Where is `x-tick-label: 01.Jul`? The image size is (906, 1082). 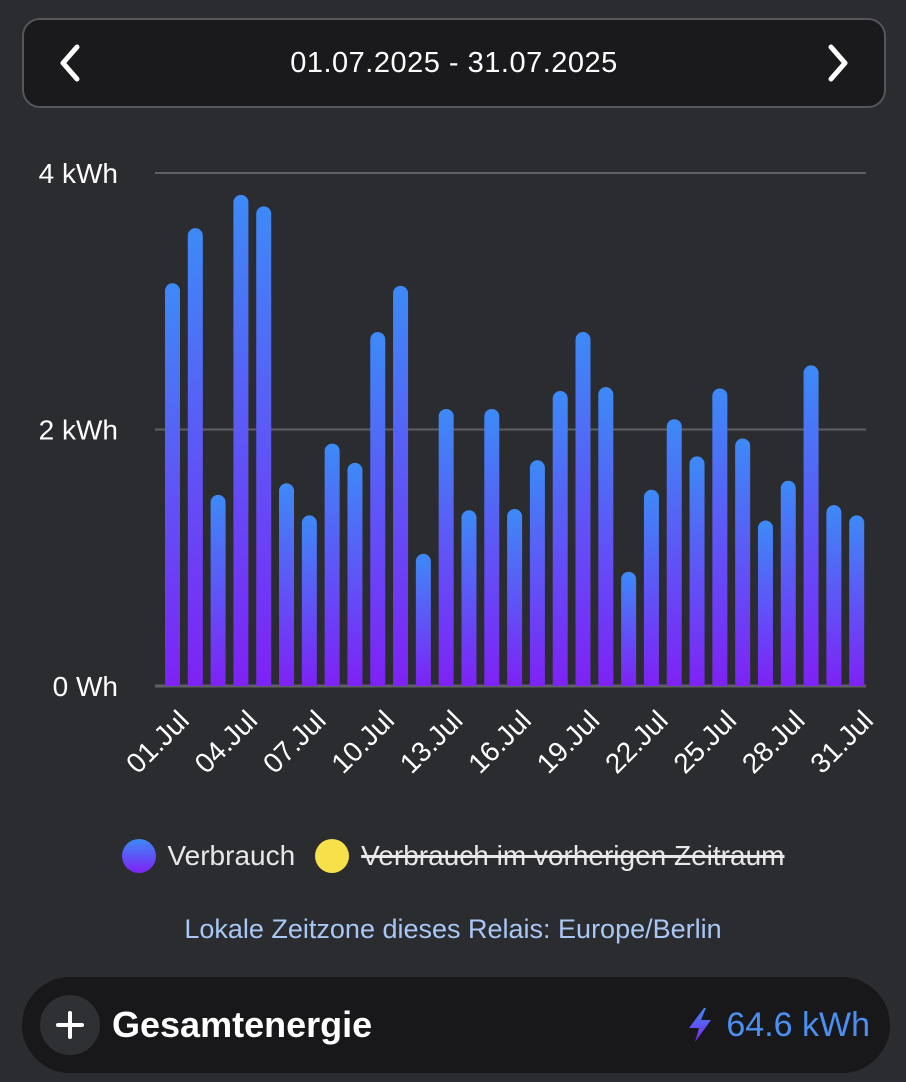
x-tick-label: 01.Jul is located at coordinates (157, 741).